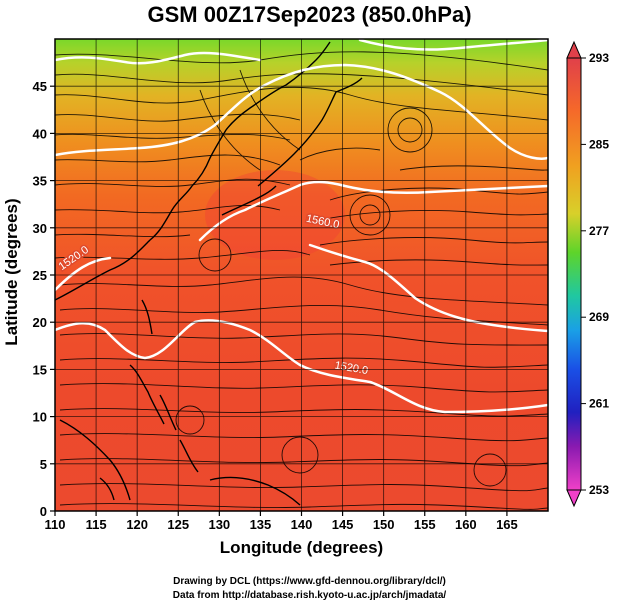 This screenshot has height=605, width=619. I want to click on colorbar-top-arrow, so click(574, 49).